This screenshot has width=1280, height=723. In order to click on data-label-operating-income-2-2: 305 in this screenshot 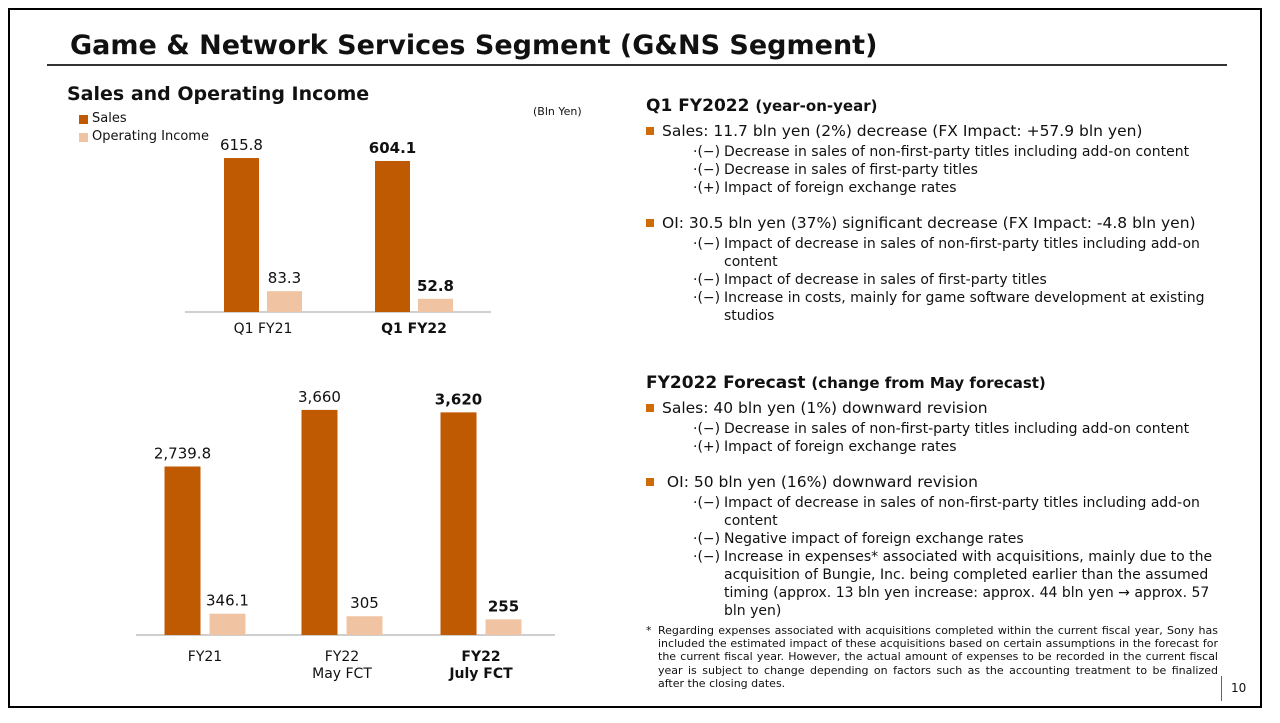, I will do `click(364, 603)`.